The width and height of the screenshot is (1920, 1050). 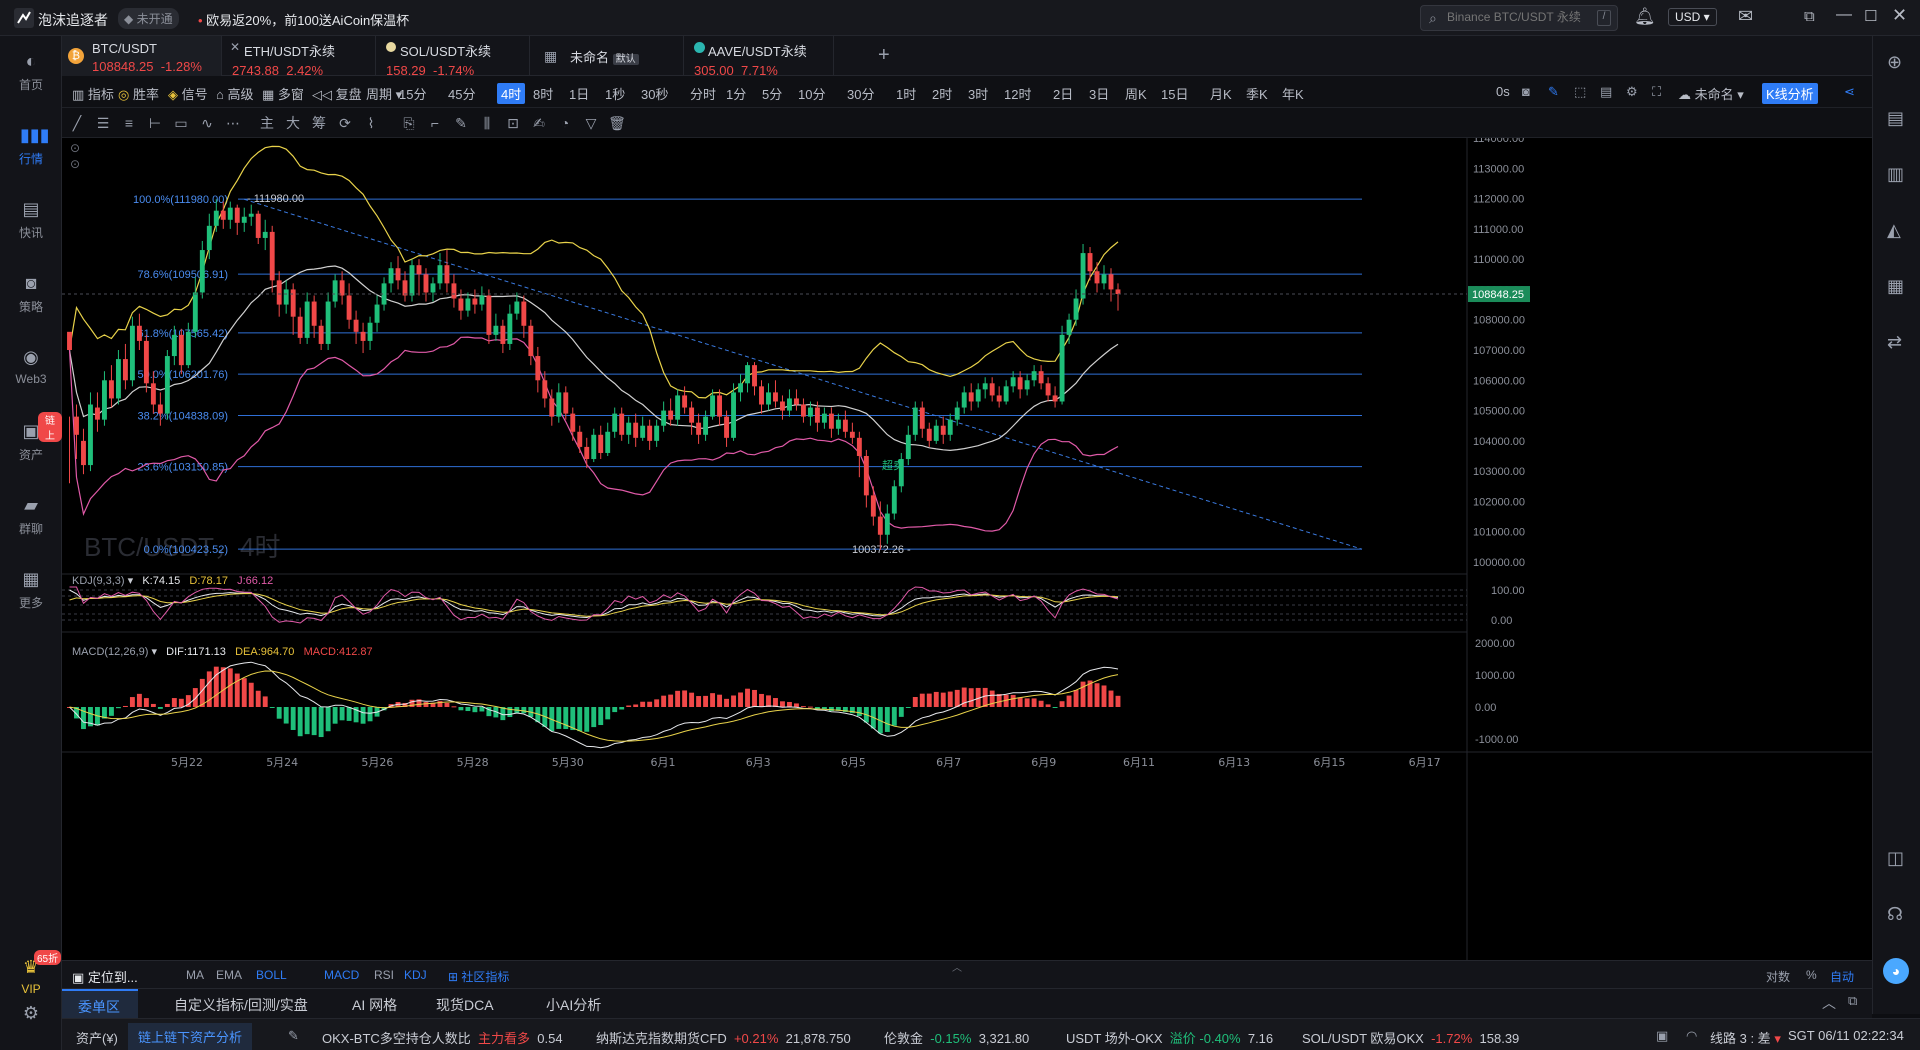 What do you see at coordinates (93, 94) in the screenshot?
I see `indicator-button: ▥ 指标` at bounding box center [93, 94].